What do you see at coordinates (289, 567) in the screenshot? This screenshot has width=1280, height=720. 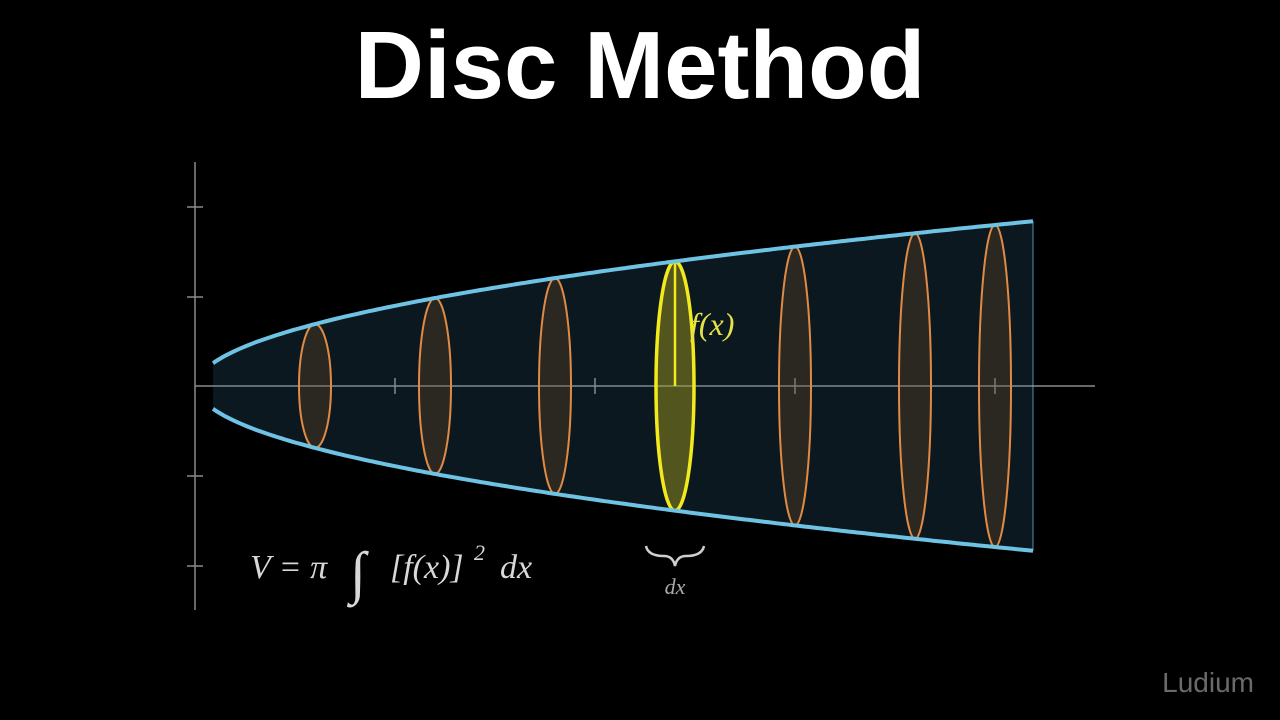 I see `formula-lhs: V = π` at bounding box center [289, 567].